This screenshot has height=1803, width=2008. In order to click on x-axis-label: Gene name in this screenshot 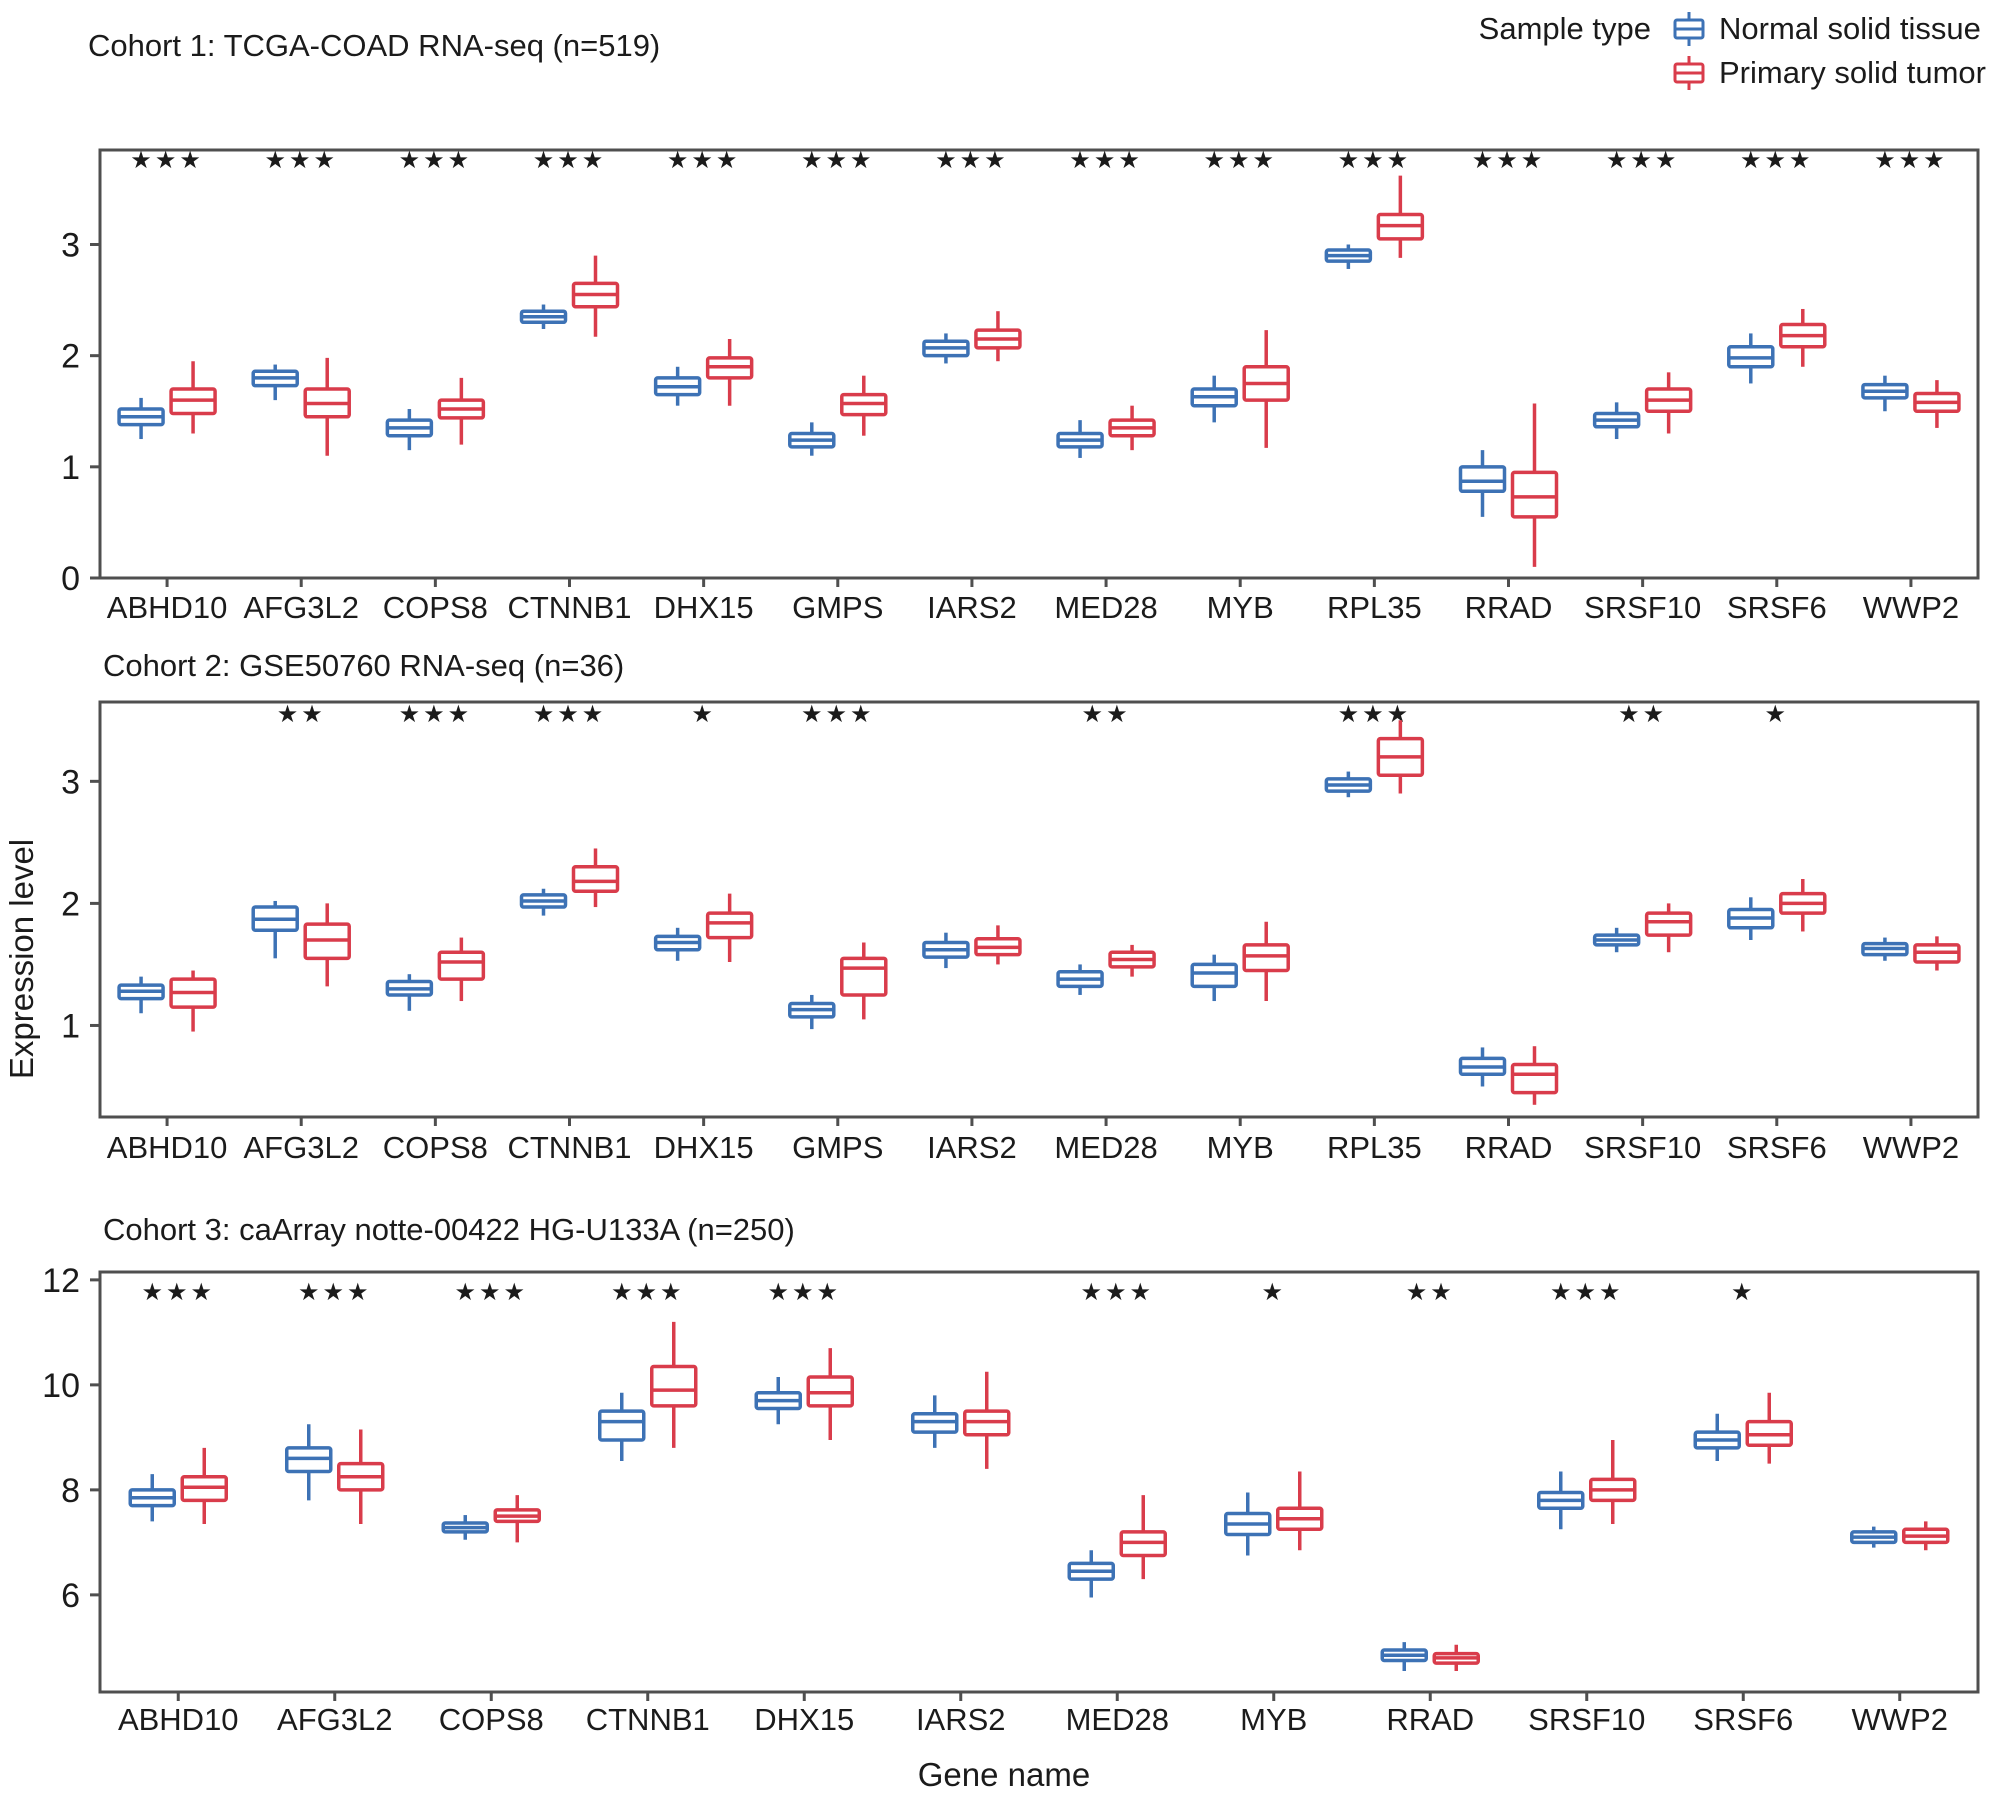, I will do `click(1004, 1774)`.